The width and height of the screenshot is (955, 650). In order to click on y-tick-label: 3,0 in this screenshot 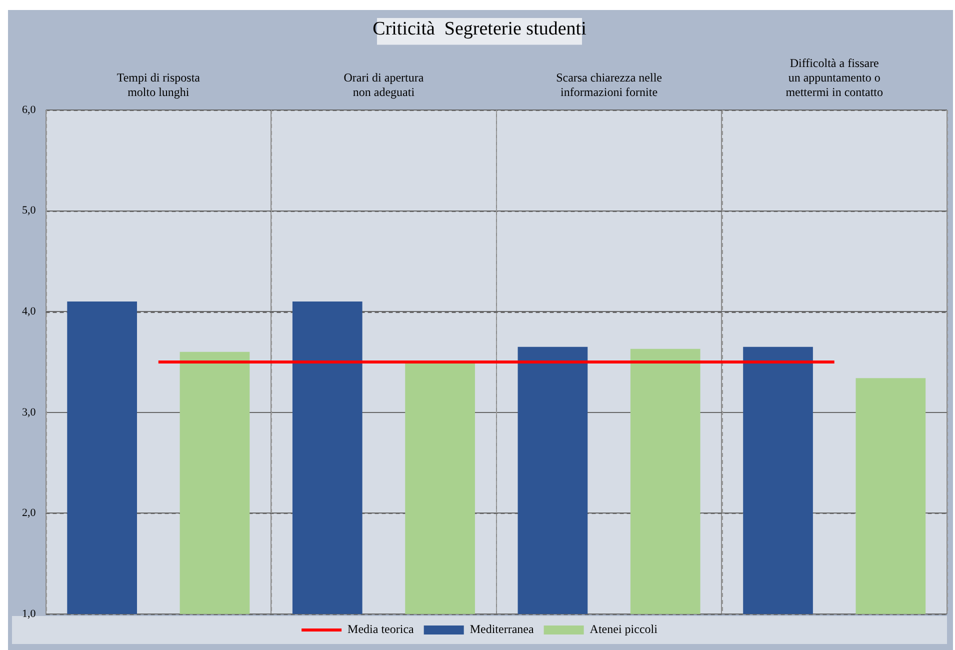, I will do `click(29, 412)`.